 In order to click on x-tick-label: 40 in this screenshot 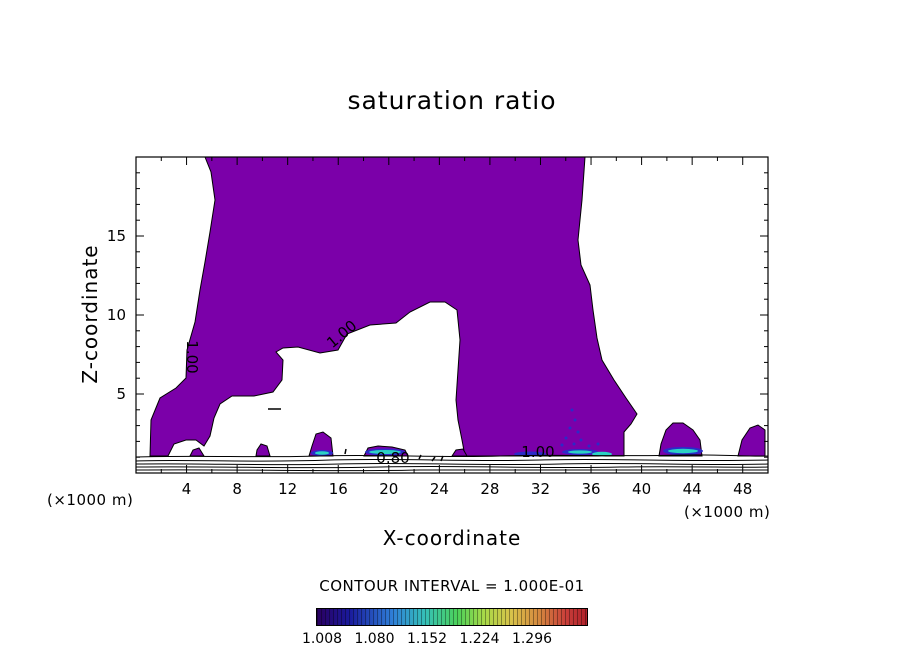, I will do `click(642, 489)`.